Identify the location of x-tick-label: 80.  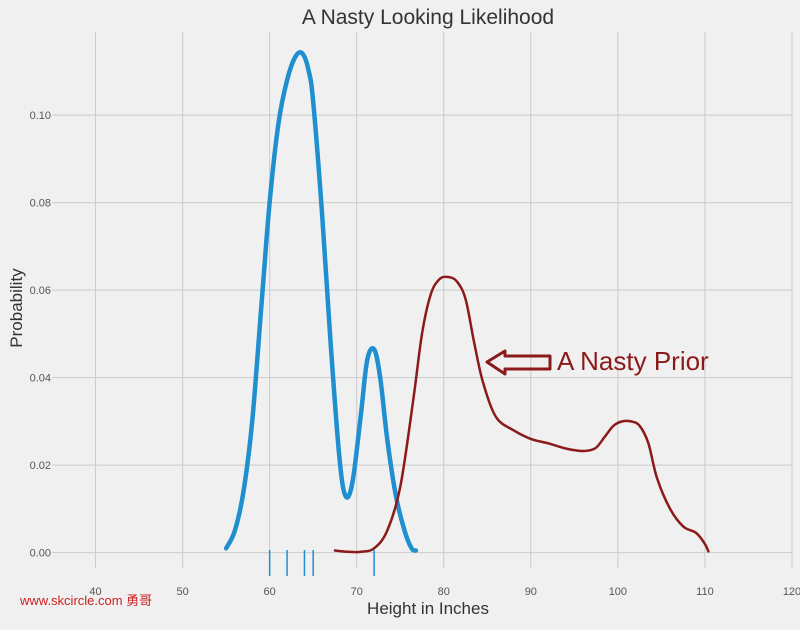
(444, 592).